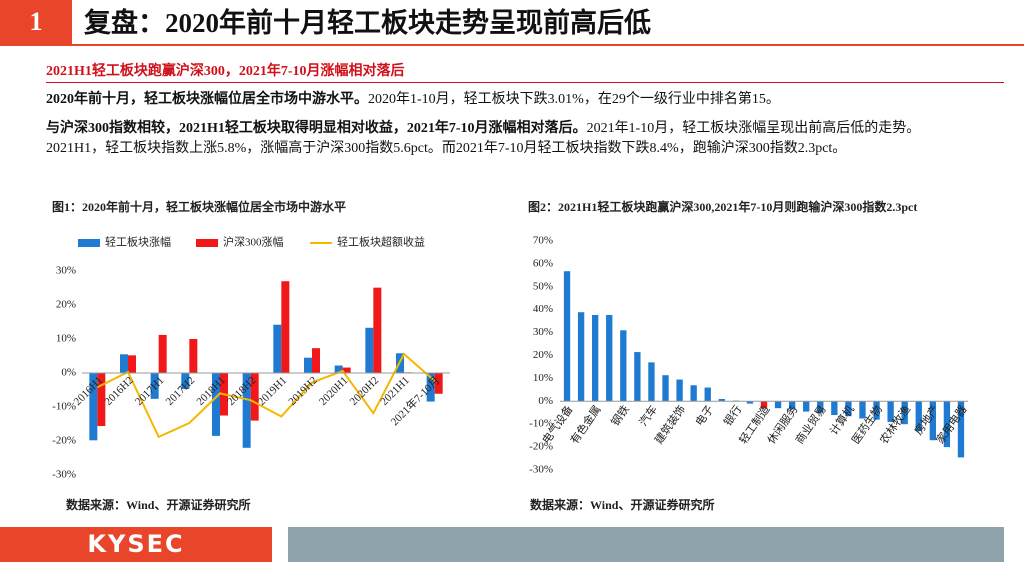 Image resolution: width=1024 pixels, height=576 pixels. What do you see at coordinates (225, 71) in the screenshot?
I see `subtitle: 2021H1轻工板块跑赢沪深300，2021年7-10月涨幅相对落后` at bounding box center [225, 71].